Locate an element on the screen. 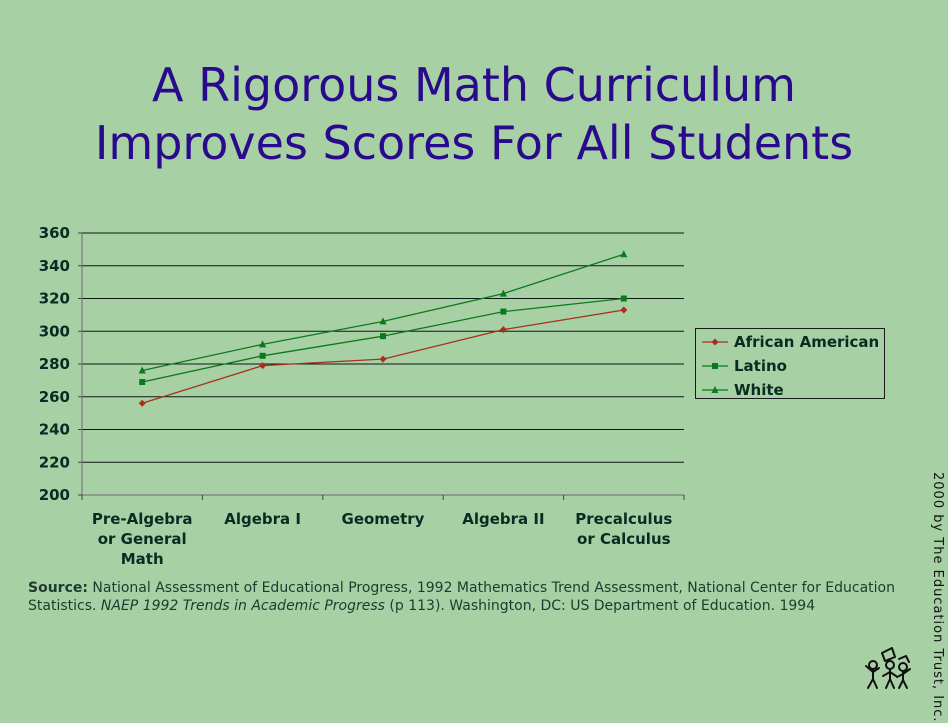 The width and height of the screenshot is (948, 723). x-tick-label: Algebra II is located at coordinates (503, 519).